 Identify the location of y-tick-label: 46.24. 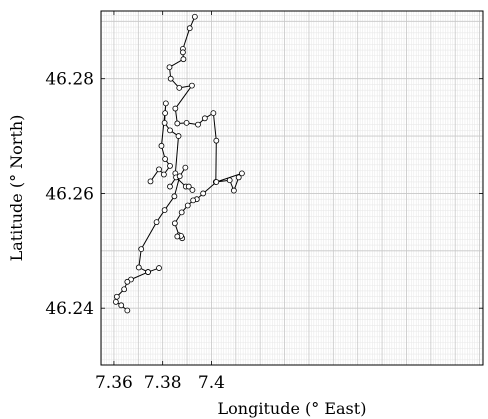
(69, 309).